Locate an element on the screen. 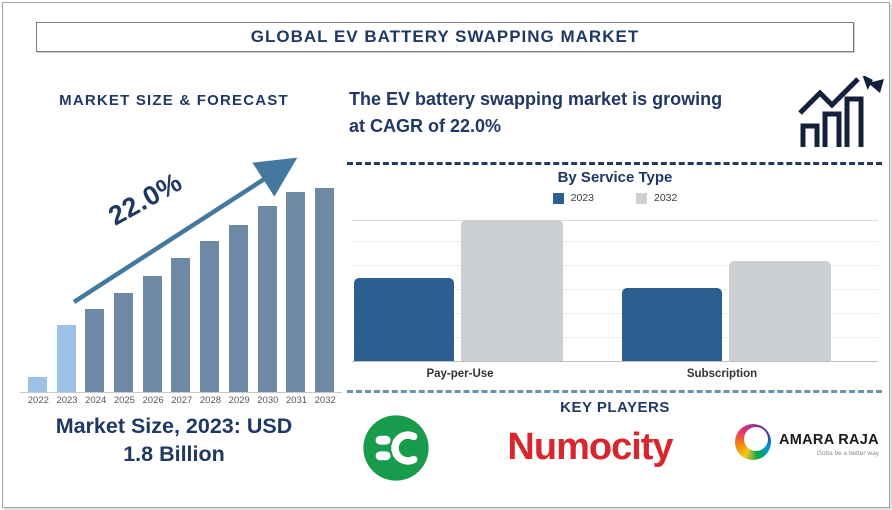  service-bar-group-pay-per-use is located at coordinates (458, 290).